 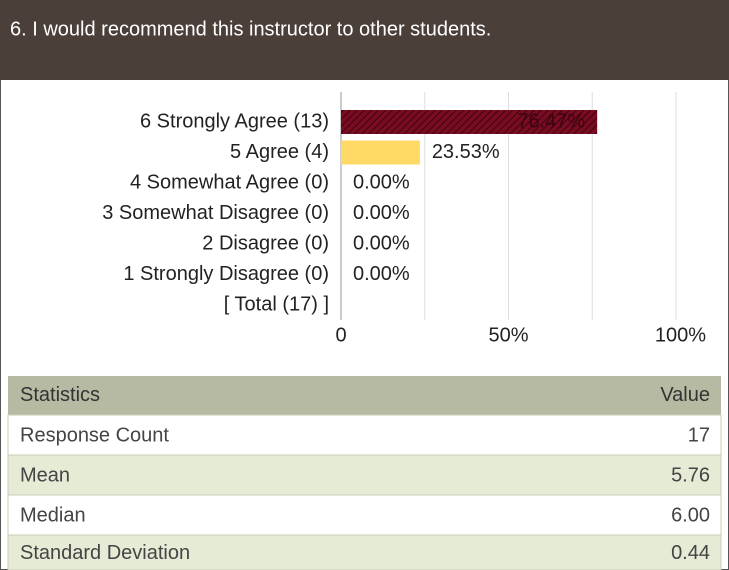 I want to click on table-cell: Median, so click(x=53, y=515).